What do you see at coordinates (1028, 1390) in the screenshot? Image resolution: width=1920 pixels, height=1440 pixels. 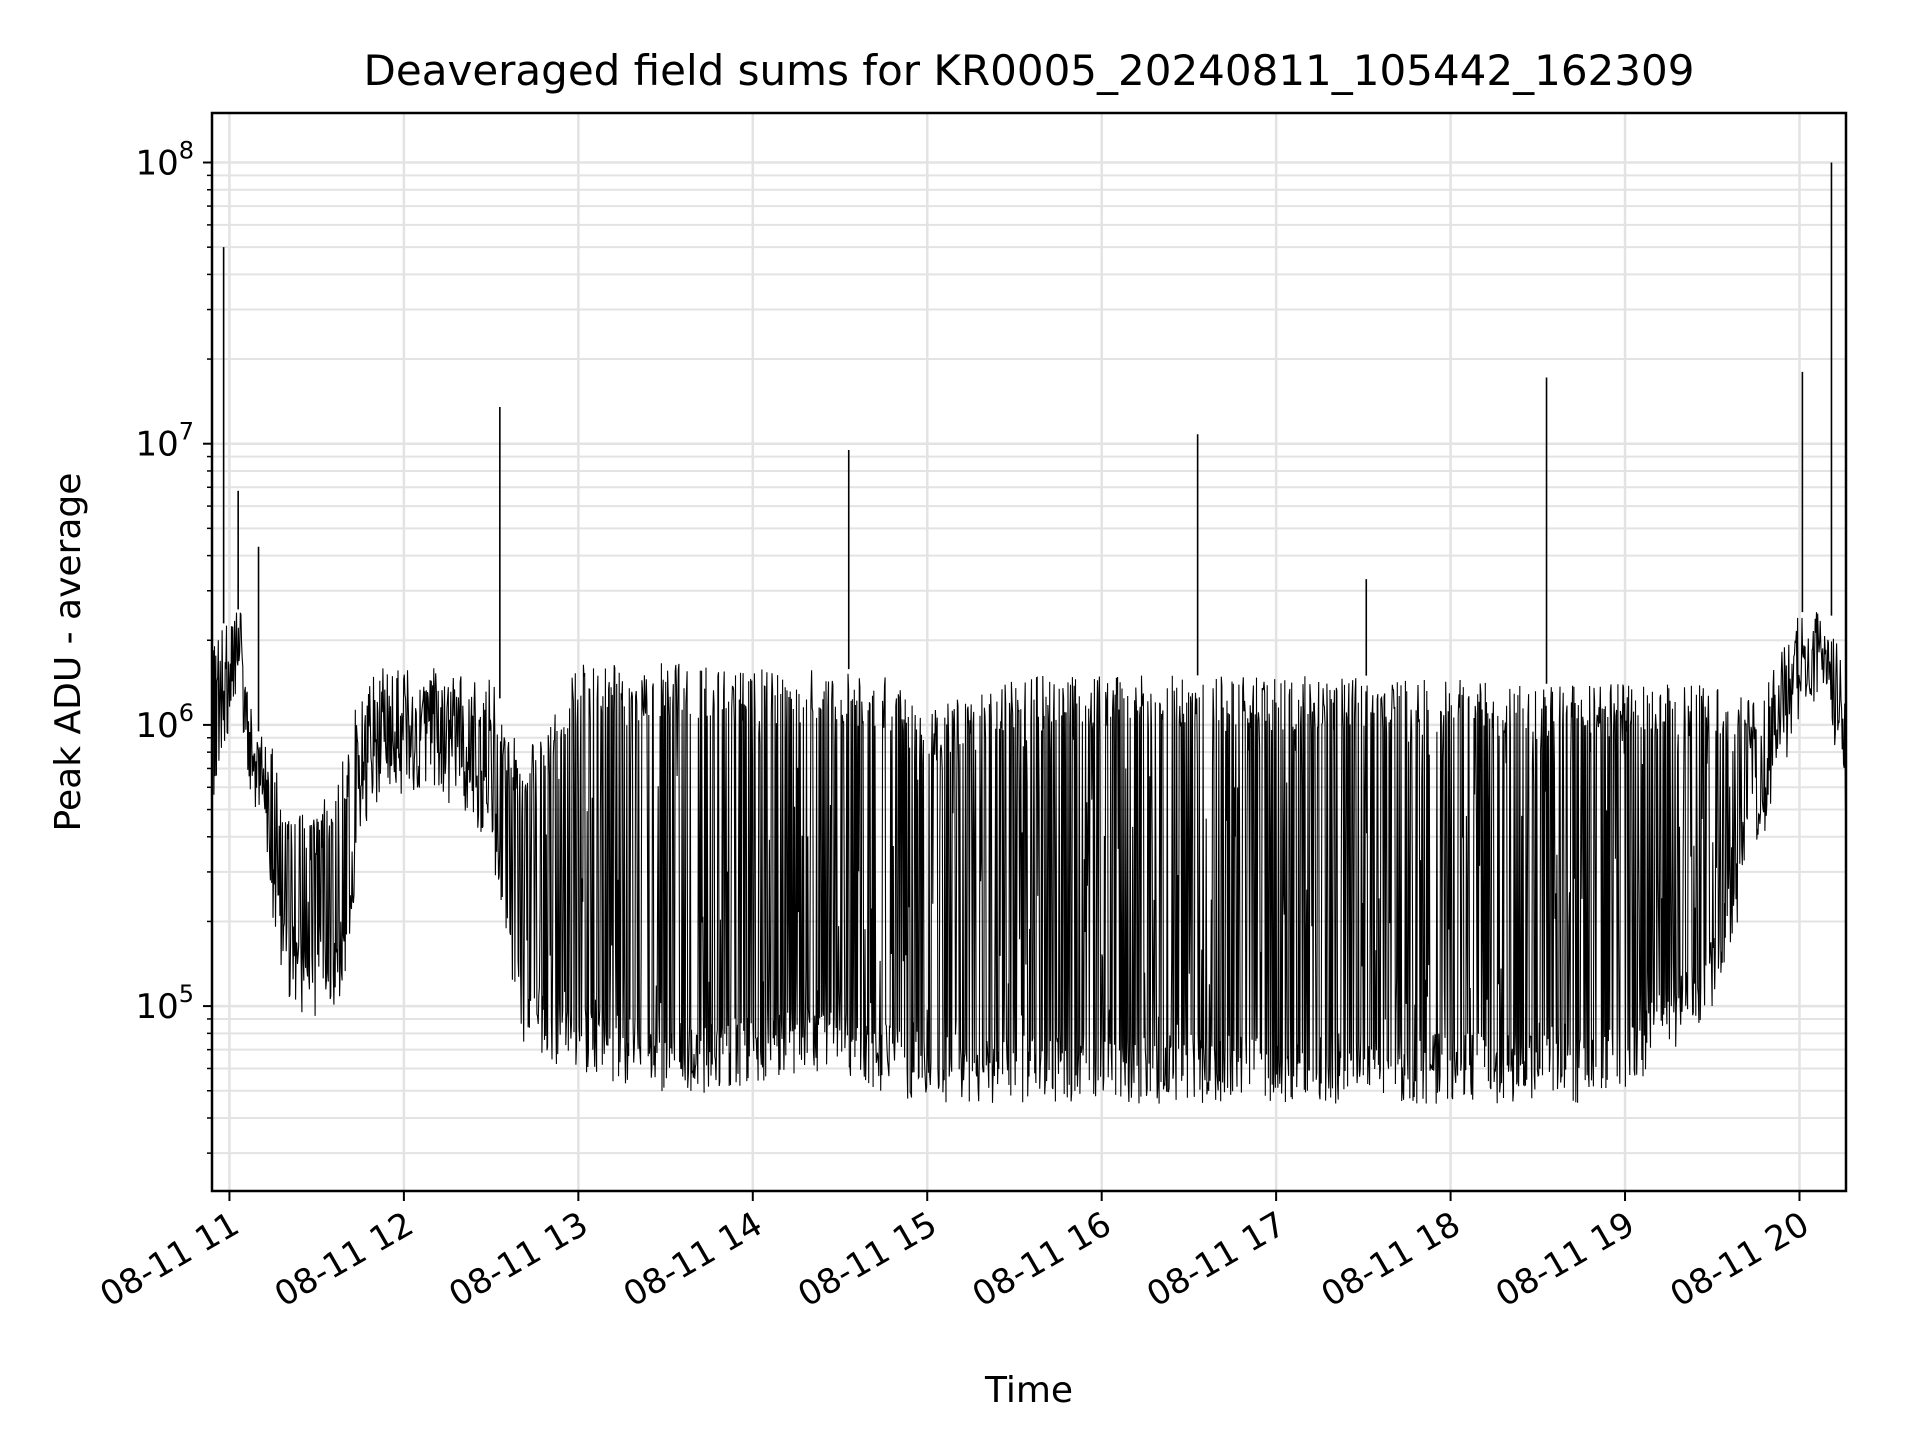 I see `x-axis-label: Time` at bounding box center [1028, 1390].